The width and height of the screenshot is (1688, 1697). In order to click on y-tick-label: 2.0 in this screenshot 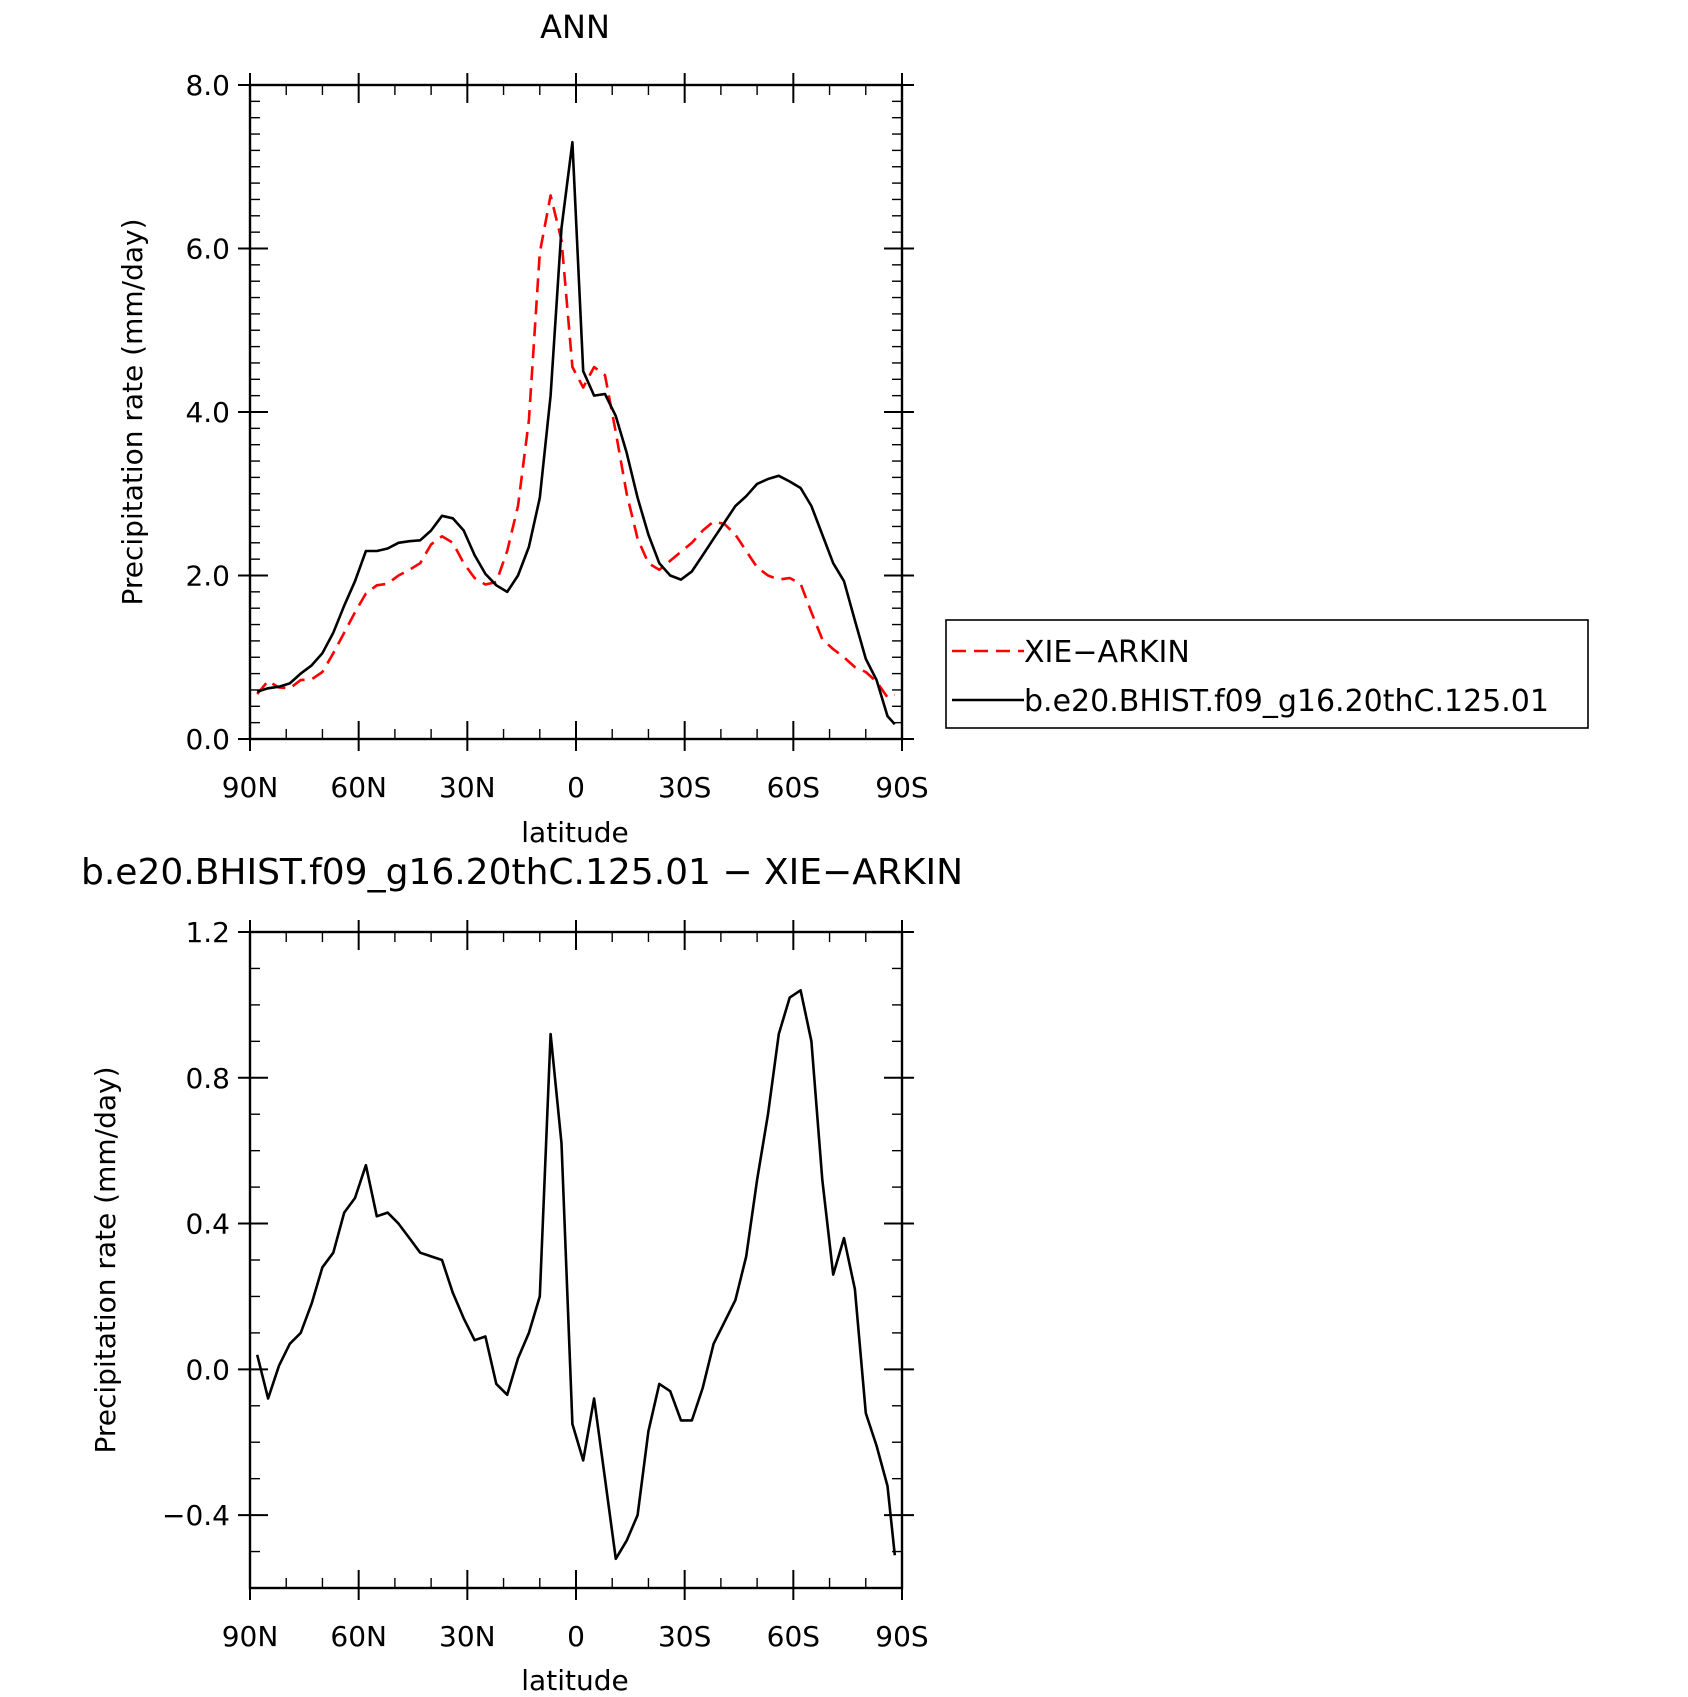, I will do `click(207, 576)`.